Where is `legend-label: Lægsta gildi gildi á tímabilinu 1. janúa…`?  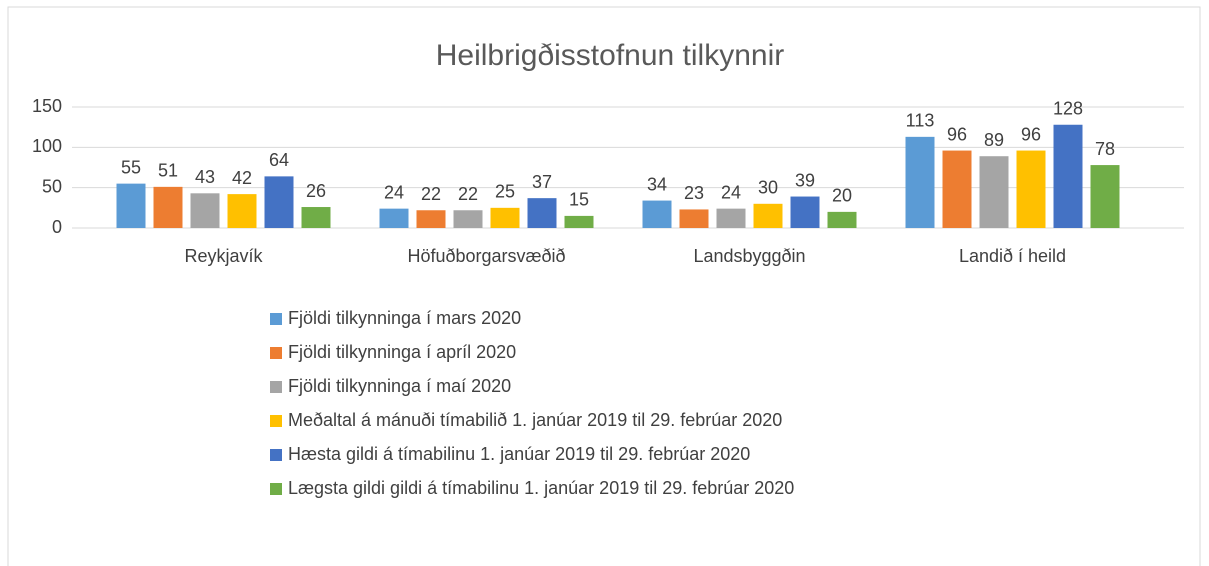
legend-label: Lægsta gildi gildi á tímabilinu 1. janúa… is located at coordinates (541, 488).